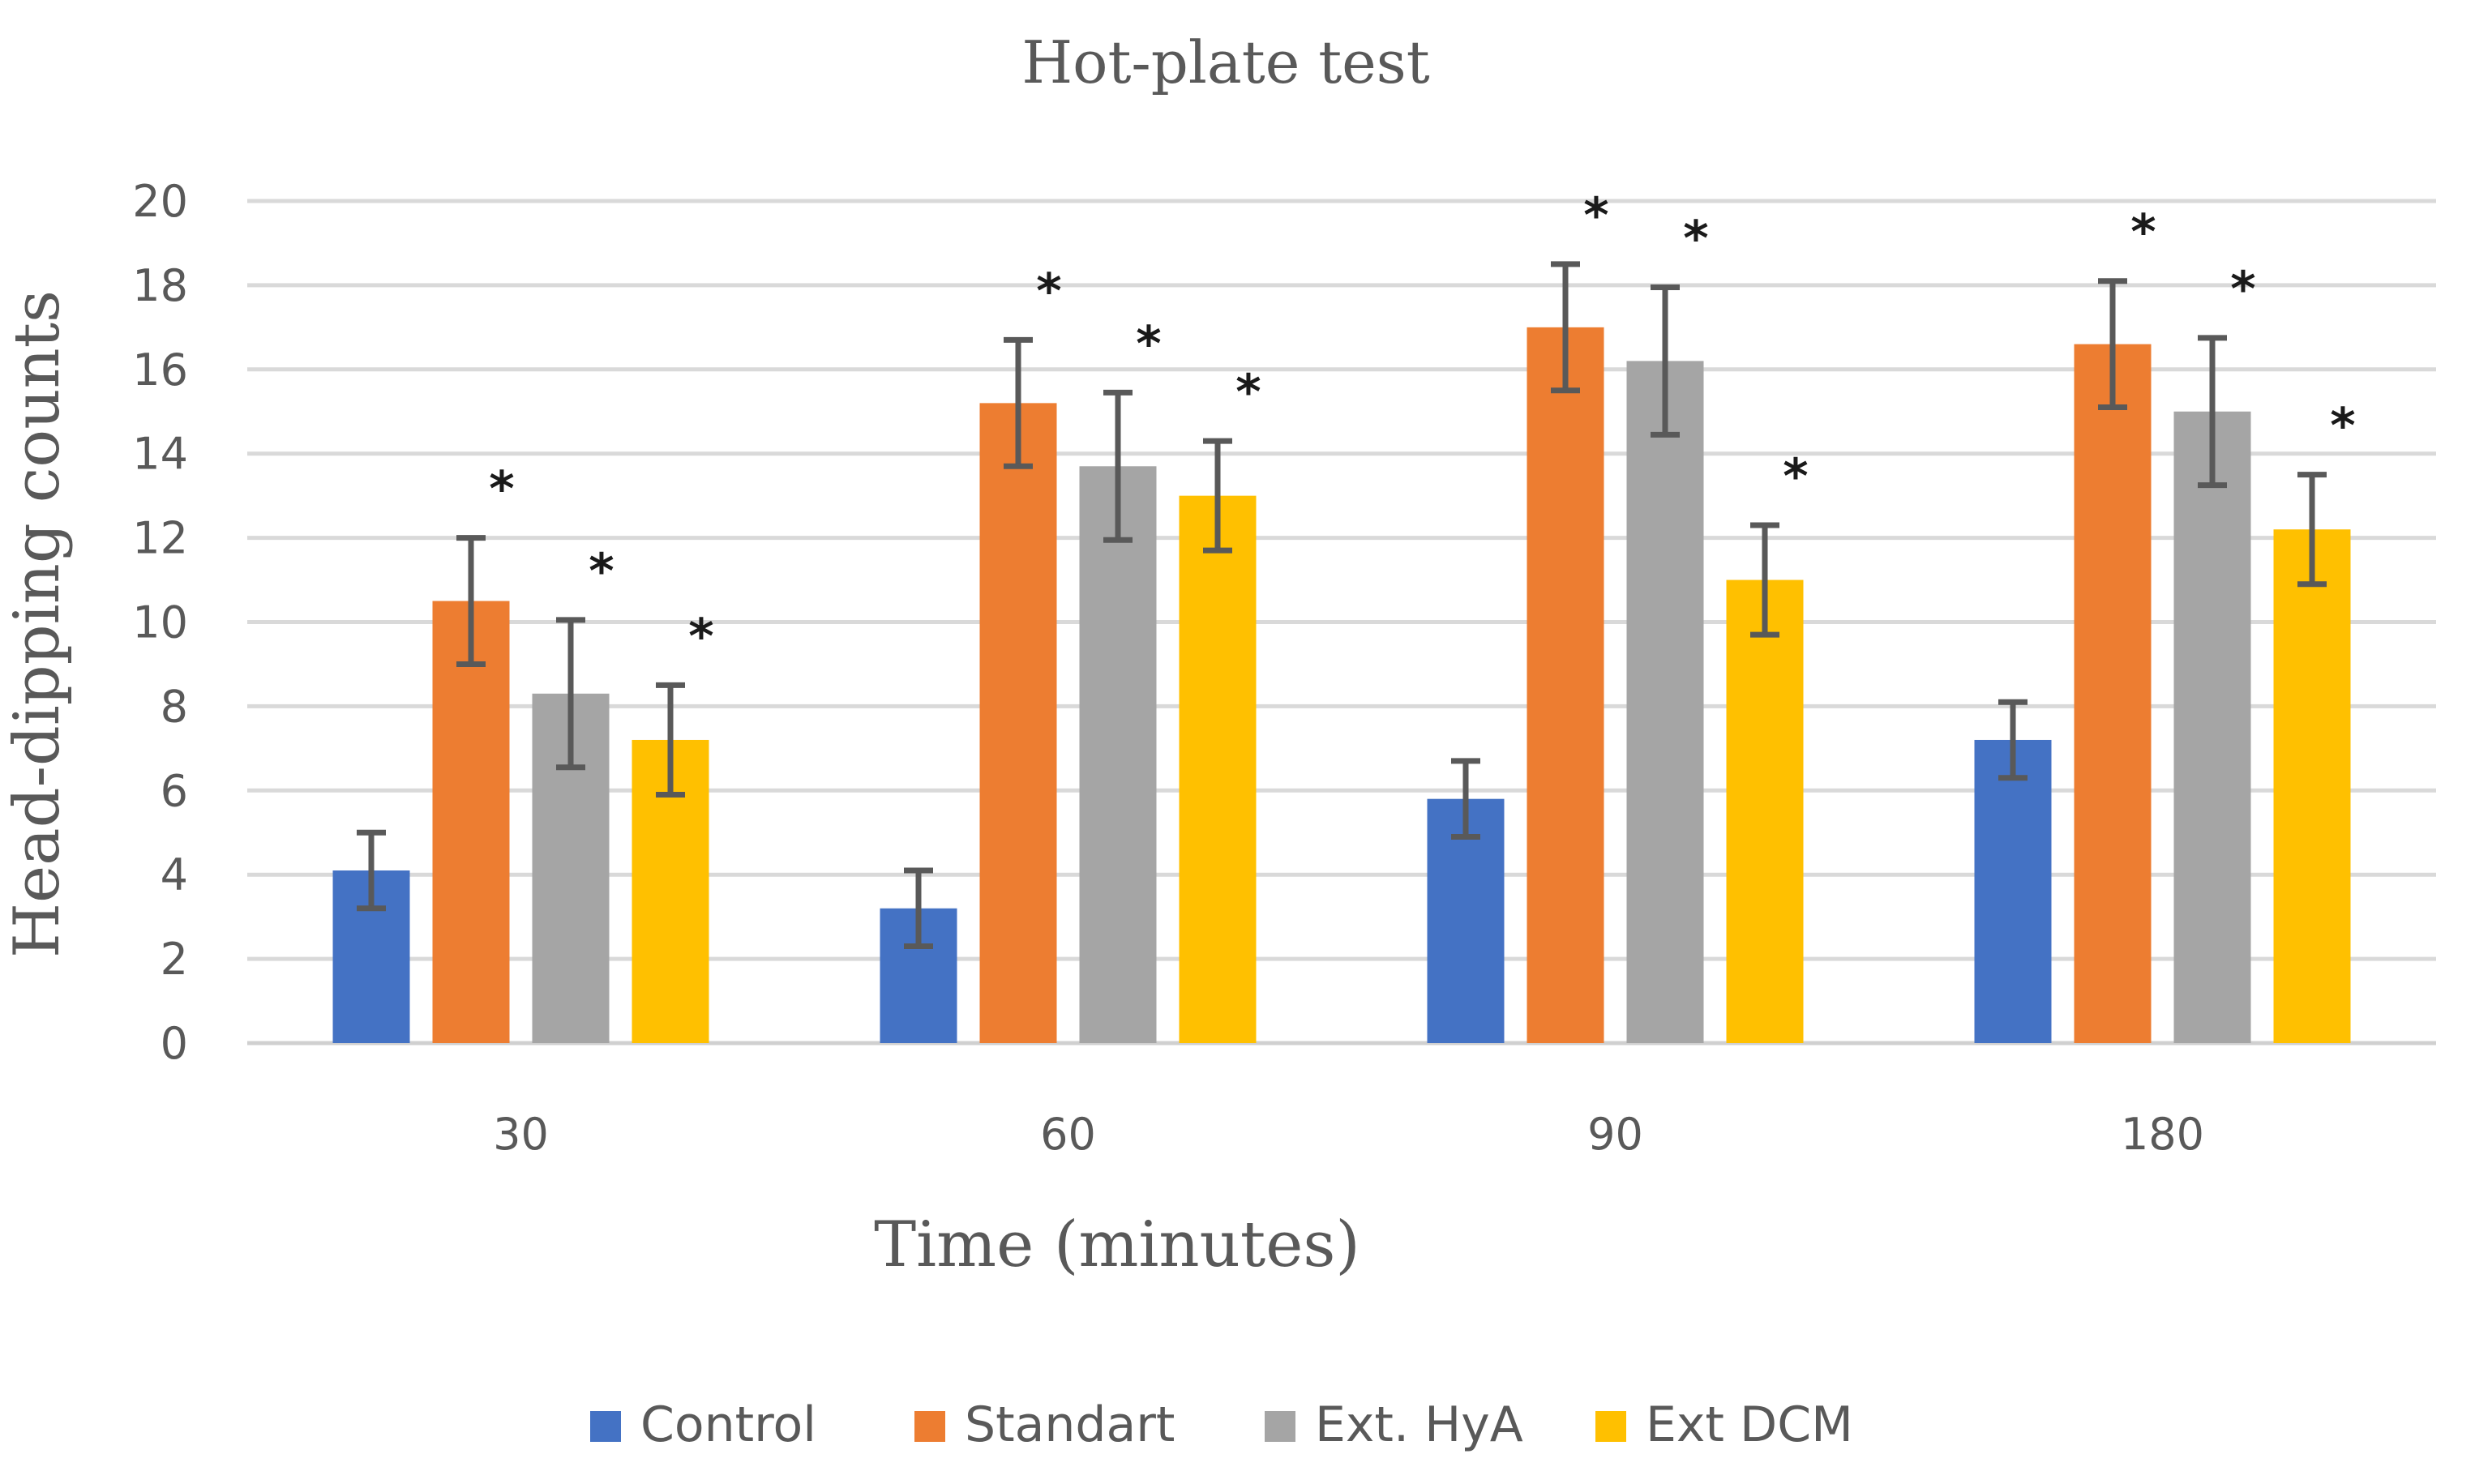 The image size is (2475, 1484). I want to click on y-tick-label: 8, so click(174, 706).